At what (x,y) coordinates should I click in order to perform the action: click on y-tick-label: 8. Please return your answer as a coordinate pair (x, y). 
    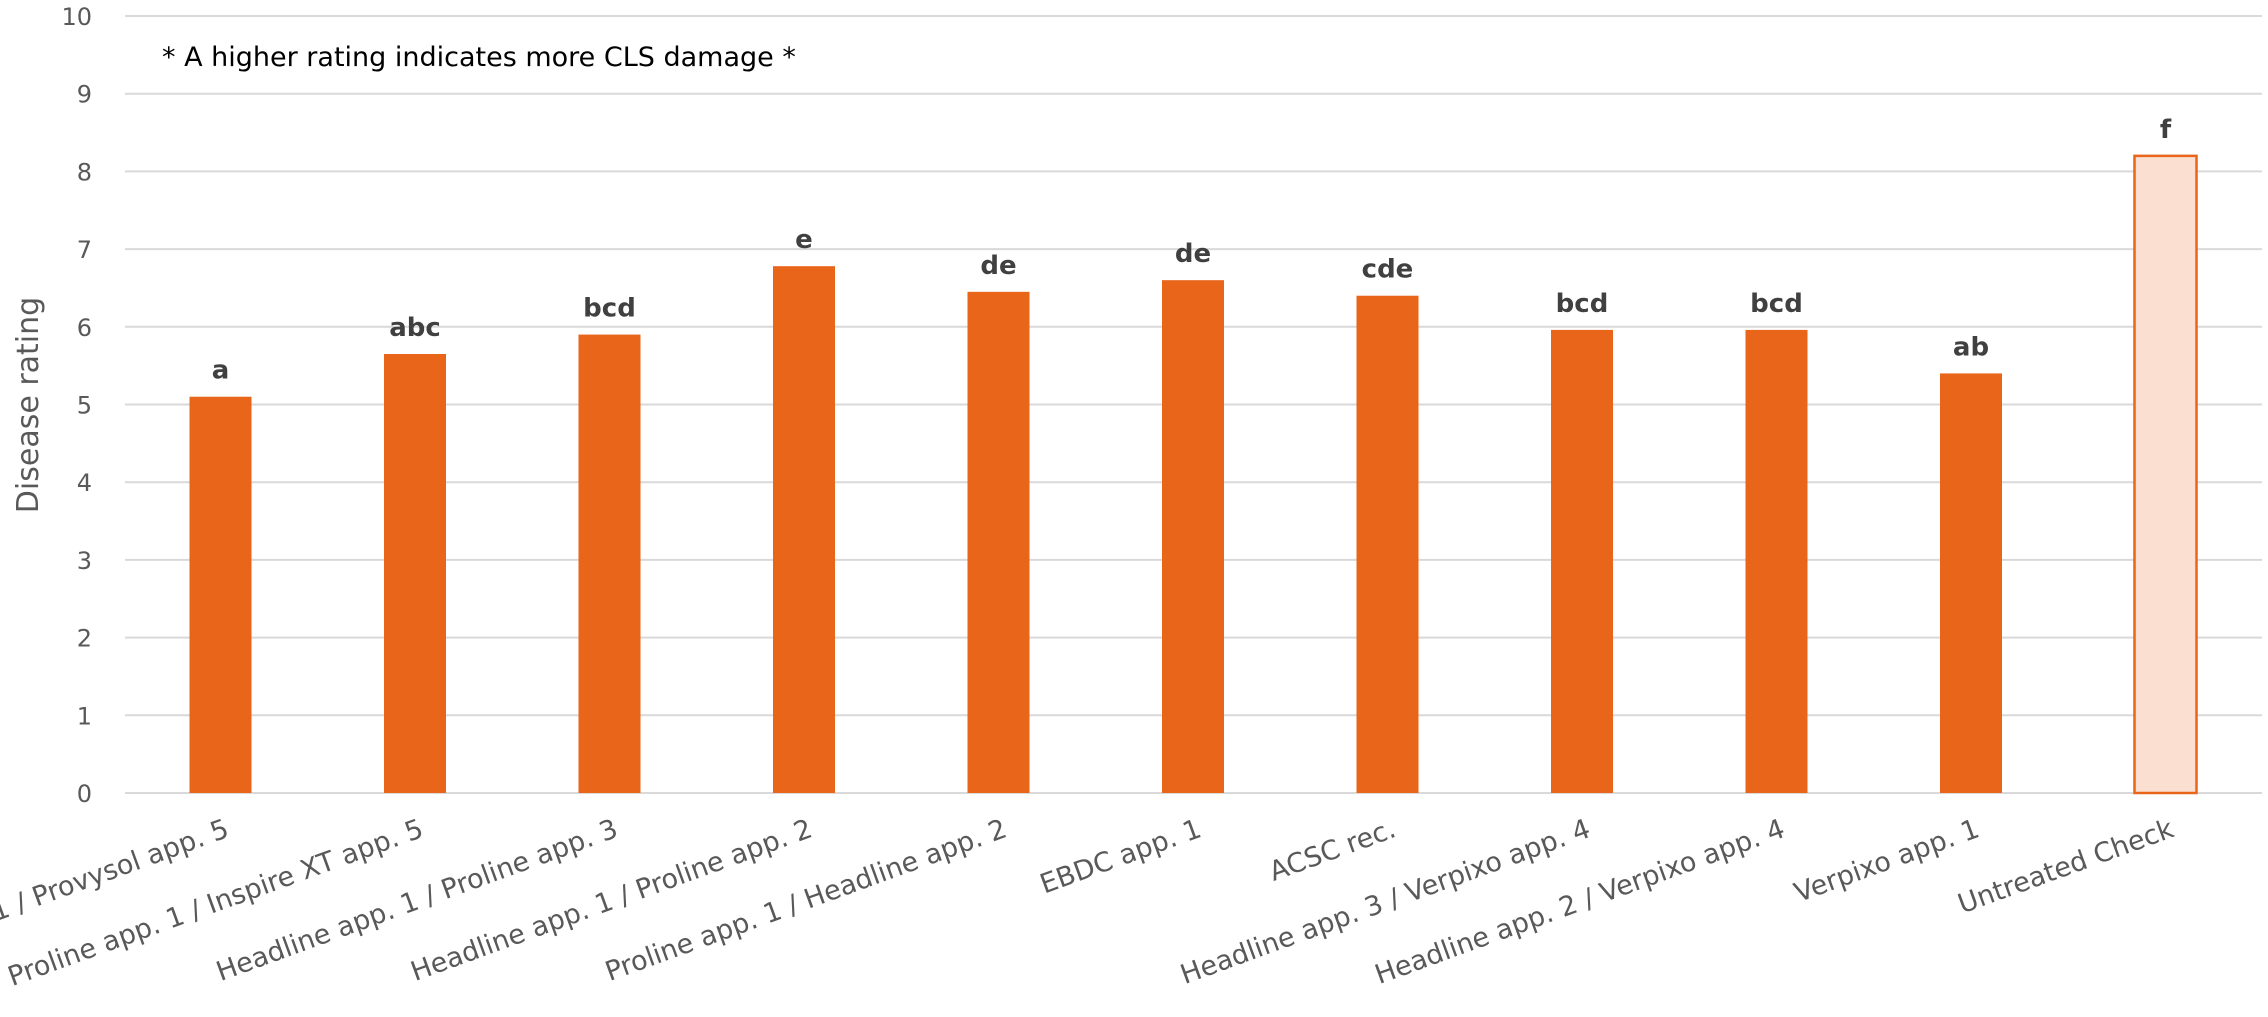
    Looking at the image, I should click on (84, 172).